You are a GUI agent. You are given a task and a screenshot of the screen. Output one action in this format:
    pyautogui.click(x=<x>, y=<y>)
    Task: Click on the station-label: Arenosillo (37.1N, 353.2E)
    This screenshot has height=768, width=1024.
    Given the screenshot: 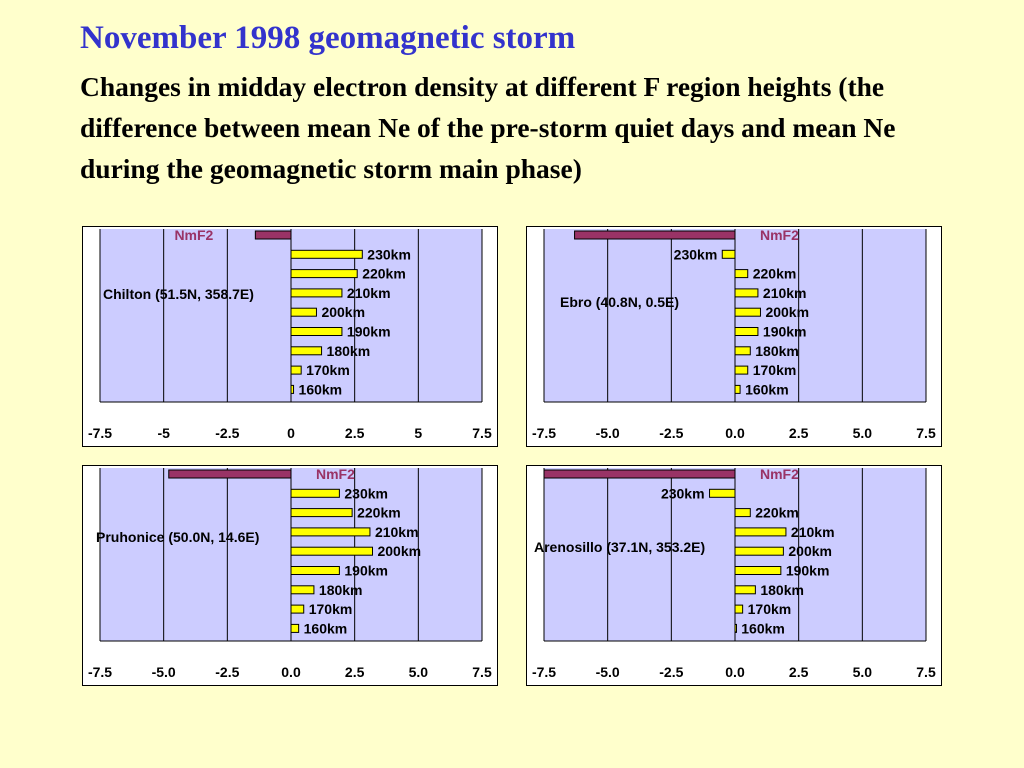 What is the action you would take?
    pyautogui.click(x=619, y=547)
    